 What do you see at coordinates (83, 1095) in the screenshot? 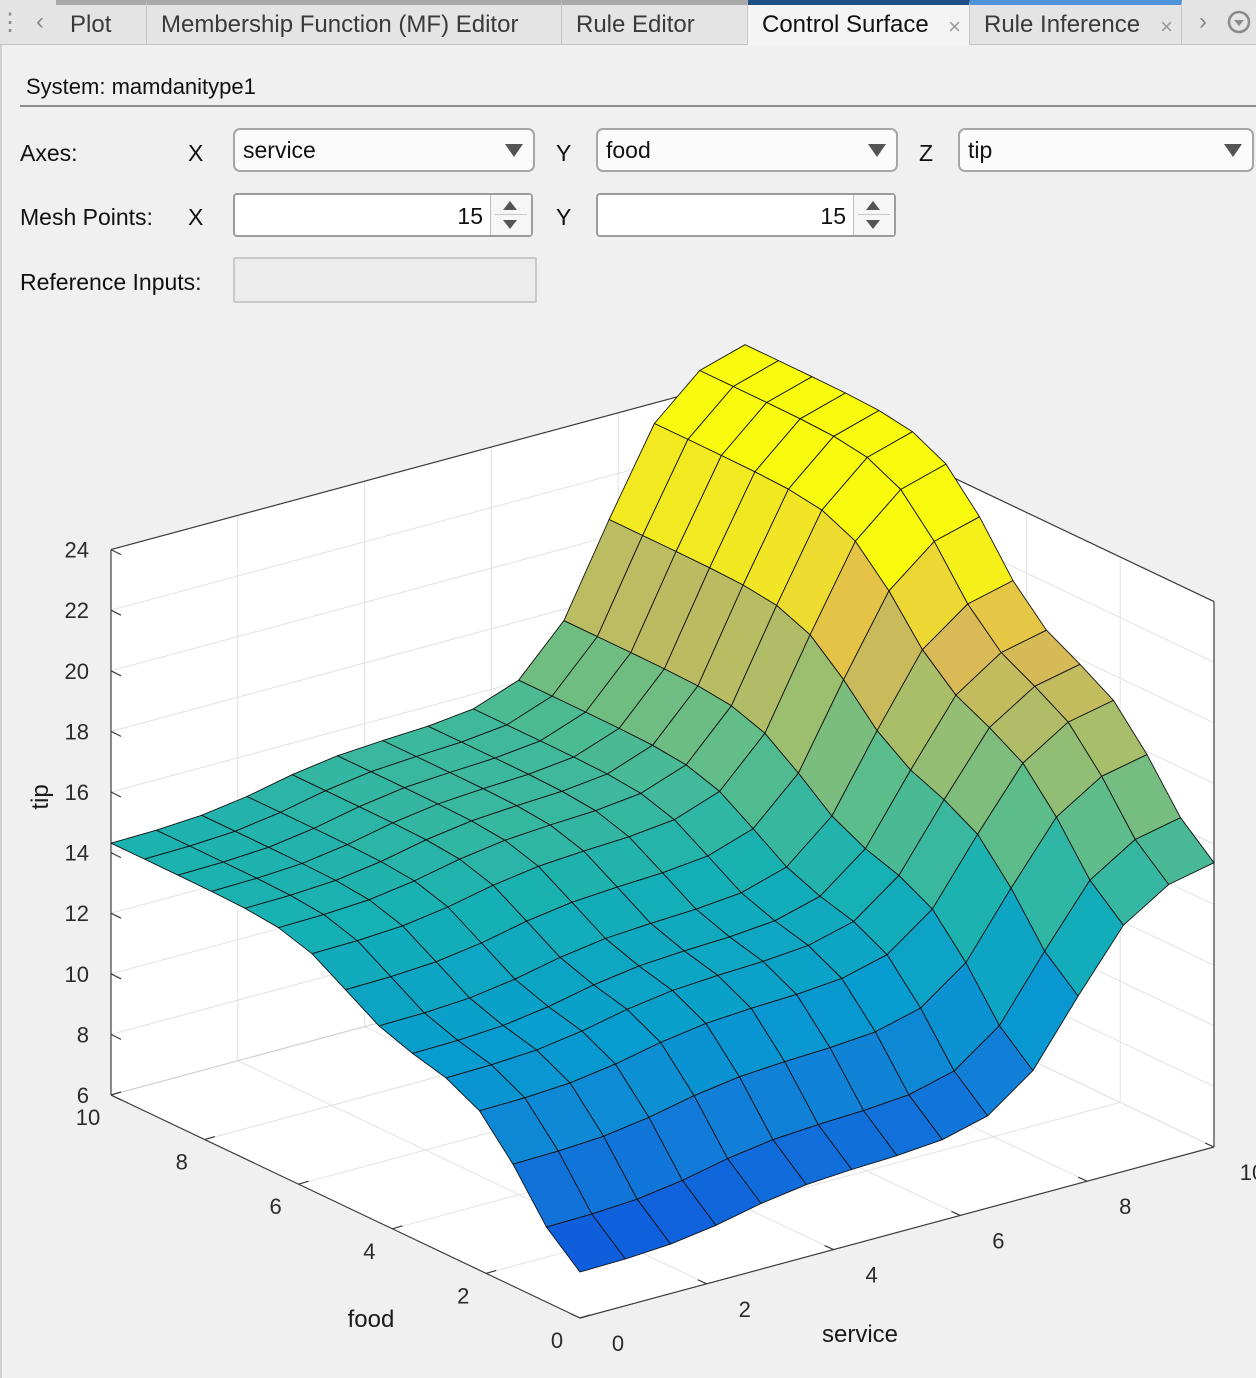
I see `z-tick-label: 6` at bounding box center [83, 1095].